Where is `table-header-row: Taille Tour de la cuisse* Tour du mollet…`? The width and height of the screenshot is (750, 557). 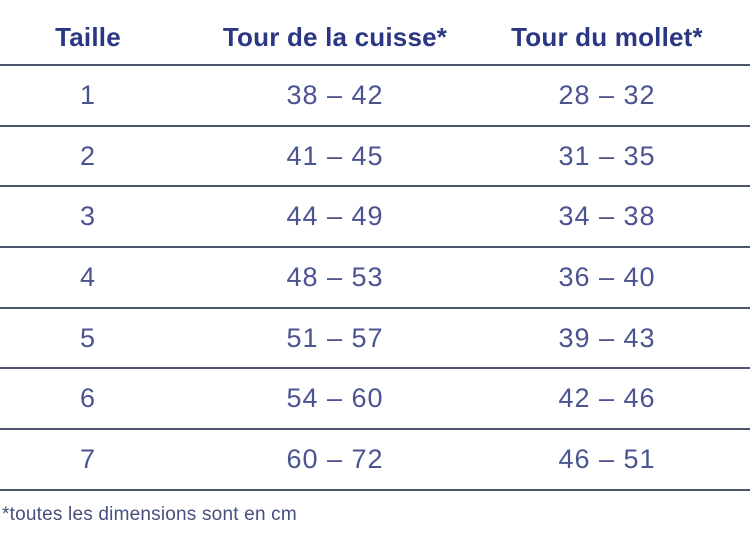
table-header-row: Taille Tour de la cuisse* Tour du mollet… is located at coordinates (375, 33).